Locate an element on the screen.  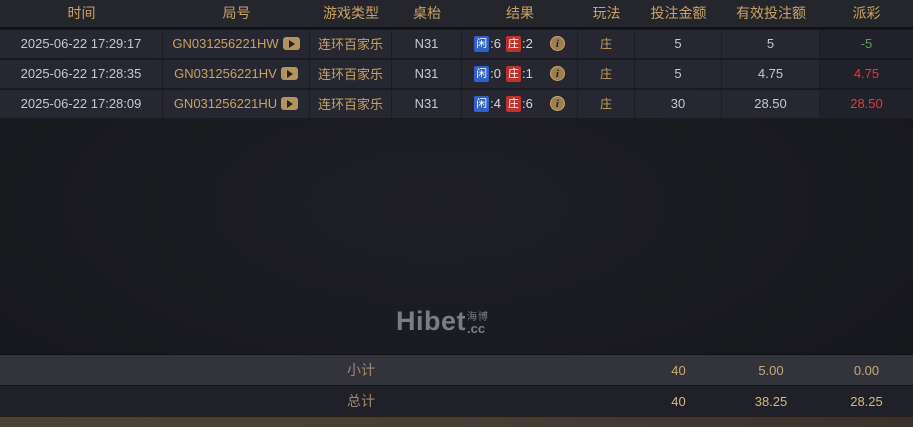
cell-valid-bet: 28.50 is located at coordinates (771, 104).